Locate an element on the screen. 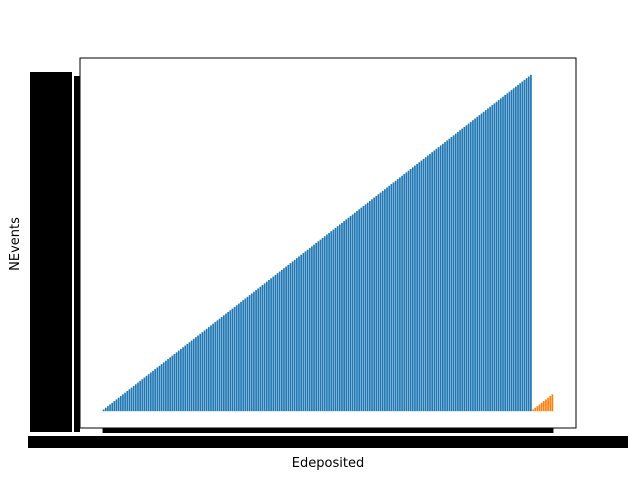 The height and width of the screenshot is (480, 640). y-tick-label-mass is located at coordinates (51, 252).